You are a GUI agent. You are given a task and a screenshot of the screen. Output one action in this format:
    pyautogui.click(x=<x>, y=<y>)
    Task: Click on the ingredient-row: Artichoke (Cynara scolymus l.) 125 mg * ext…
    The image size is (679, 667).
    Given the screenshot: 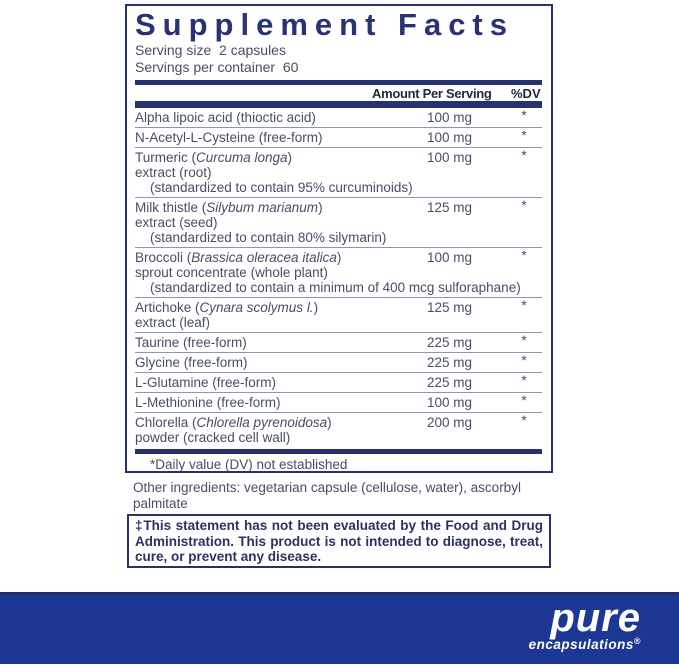 What is the action you would take?
    pyautogui.click(x=338, y=314)
    